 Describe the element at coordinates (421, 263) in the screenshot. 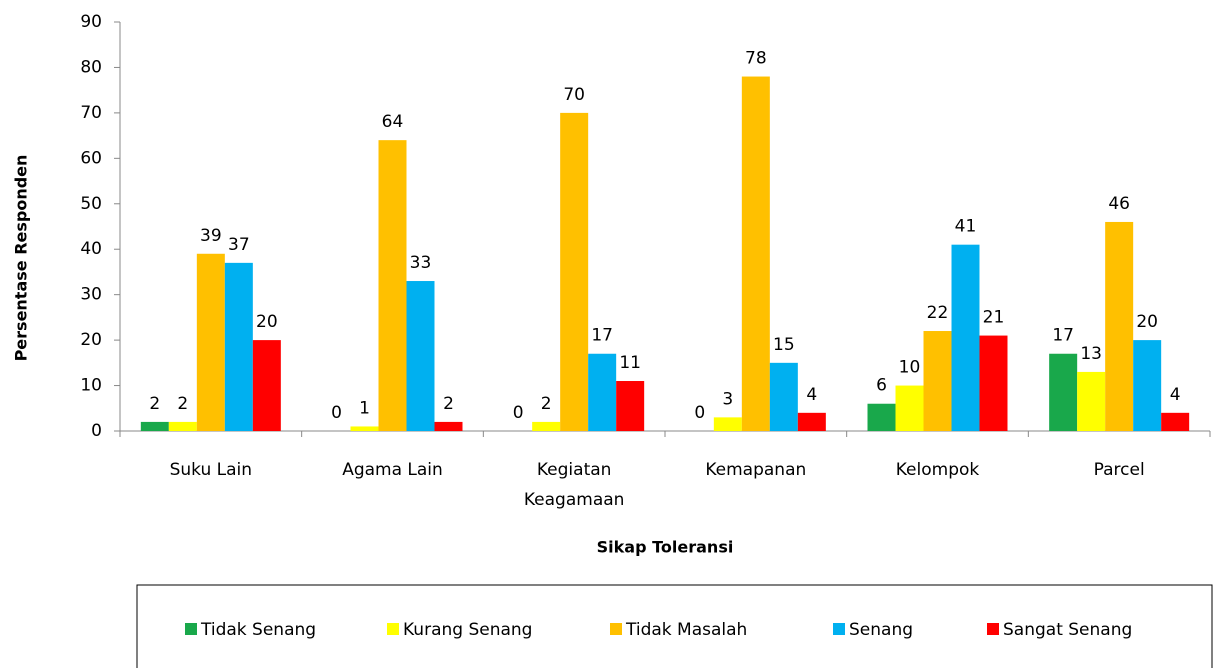

I see `data-label: 33` at that location.